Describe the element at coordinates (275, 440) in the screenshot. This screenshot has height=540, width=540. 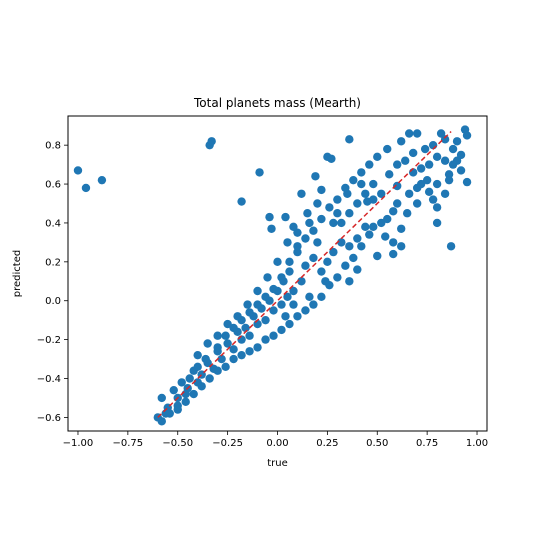
I see `x-axis-ticks: −1.00 −0.75 −0.50 −0.25 0.00 0.25 0.50 0.75 1.00` at that location.